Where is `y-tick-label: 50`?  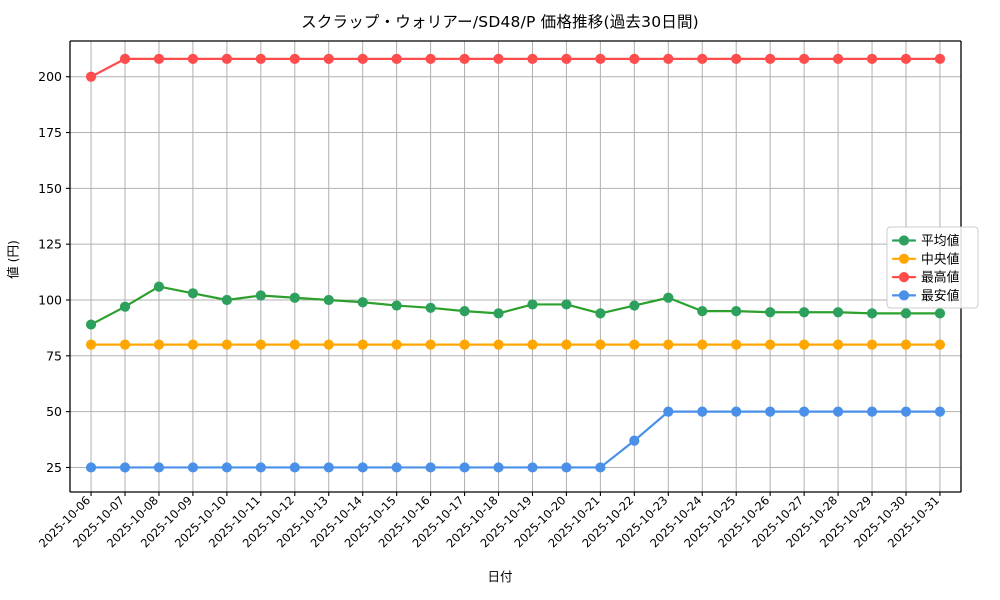
y-tick-label: 50 is located at coordinates (54, 411).